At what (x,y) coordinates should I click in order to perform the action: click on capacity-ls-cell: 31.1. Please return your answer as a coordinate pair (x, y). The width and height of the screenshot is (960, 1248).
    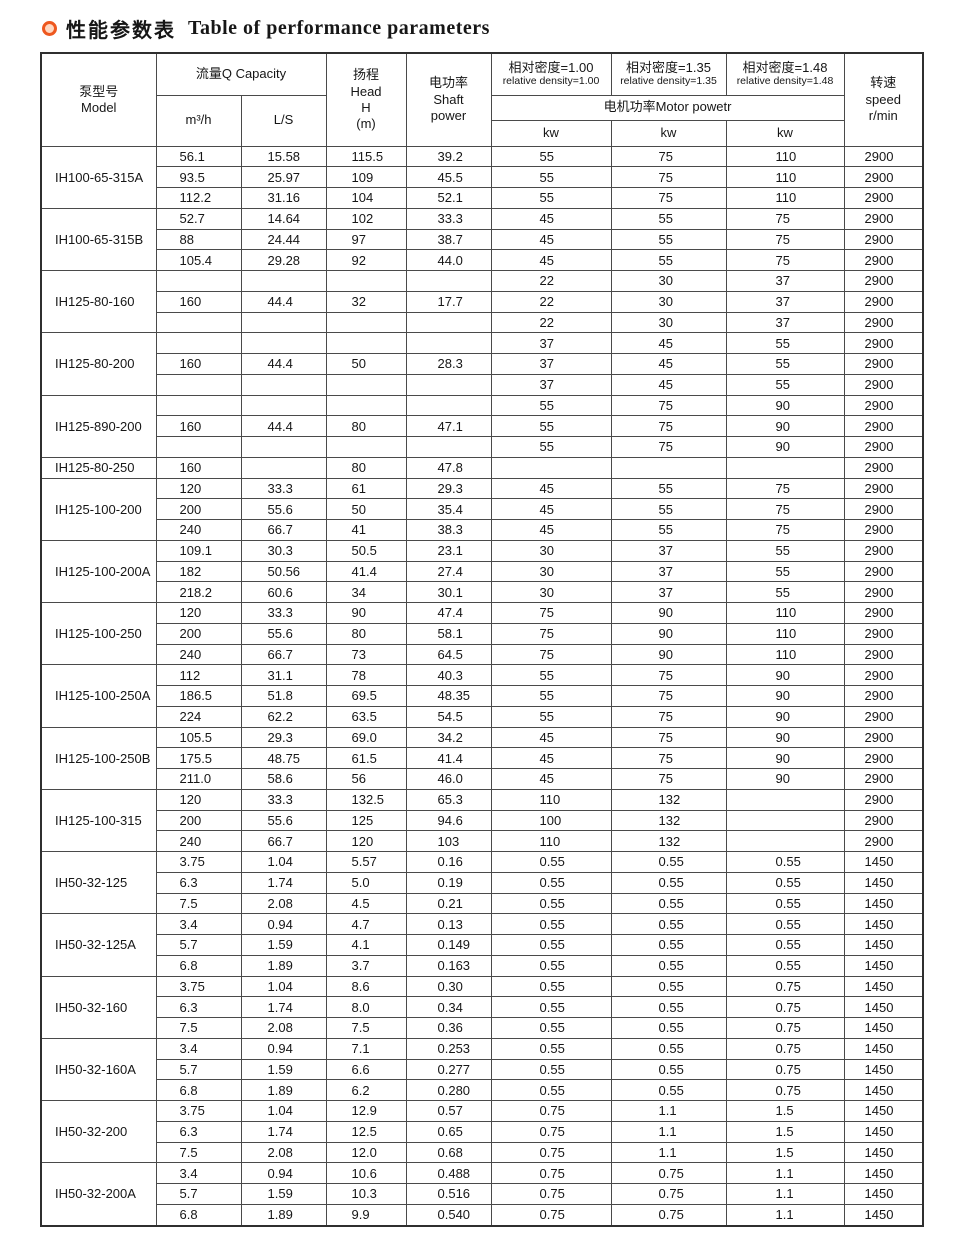
    Looking at the image, I should click on (283, 675).